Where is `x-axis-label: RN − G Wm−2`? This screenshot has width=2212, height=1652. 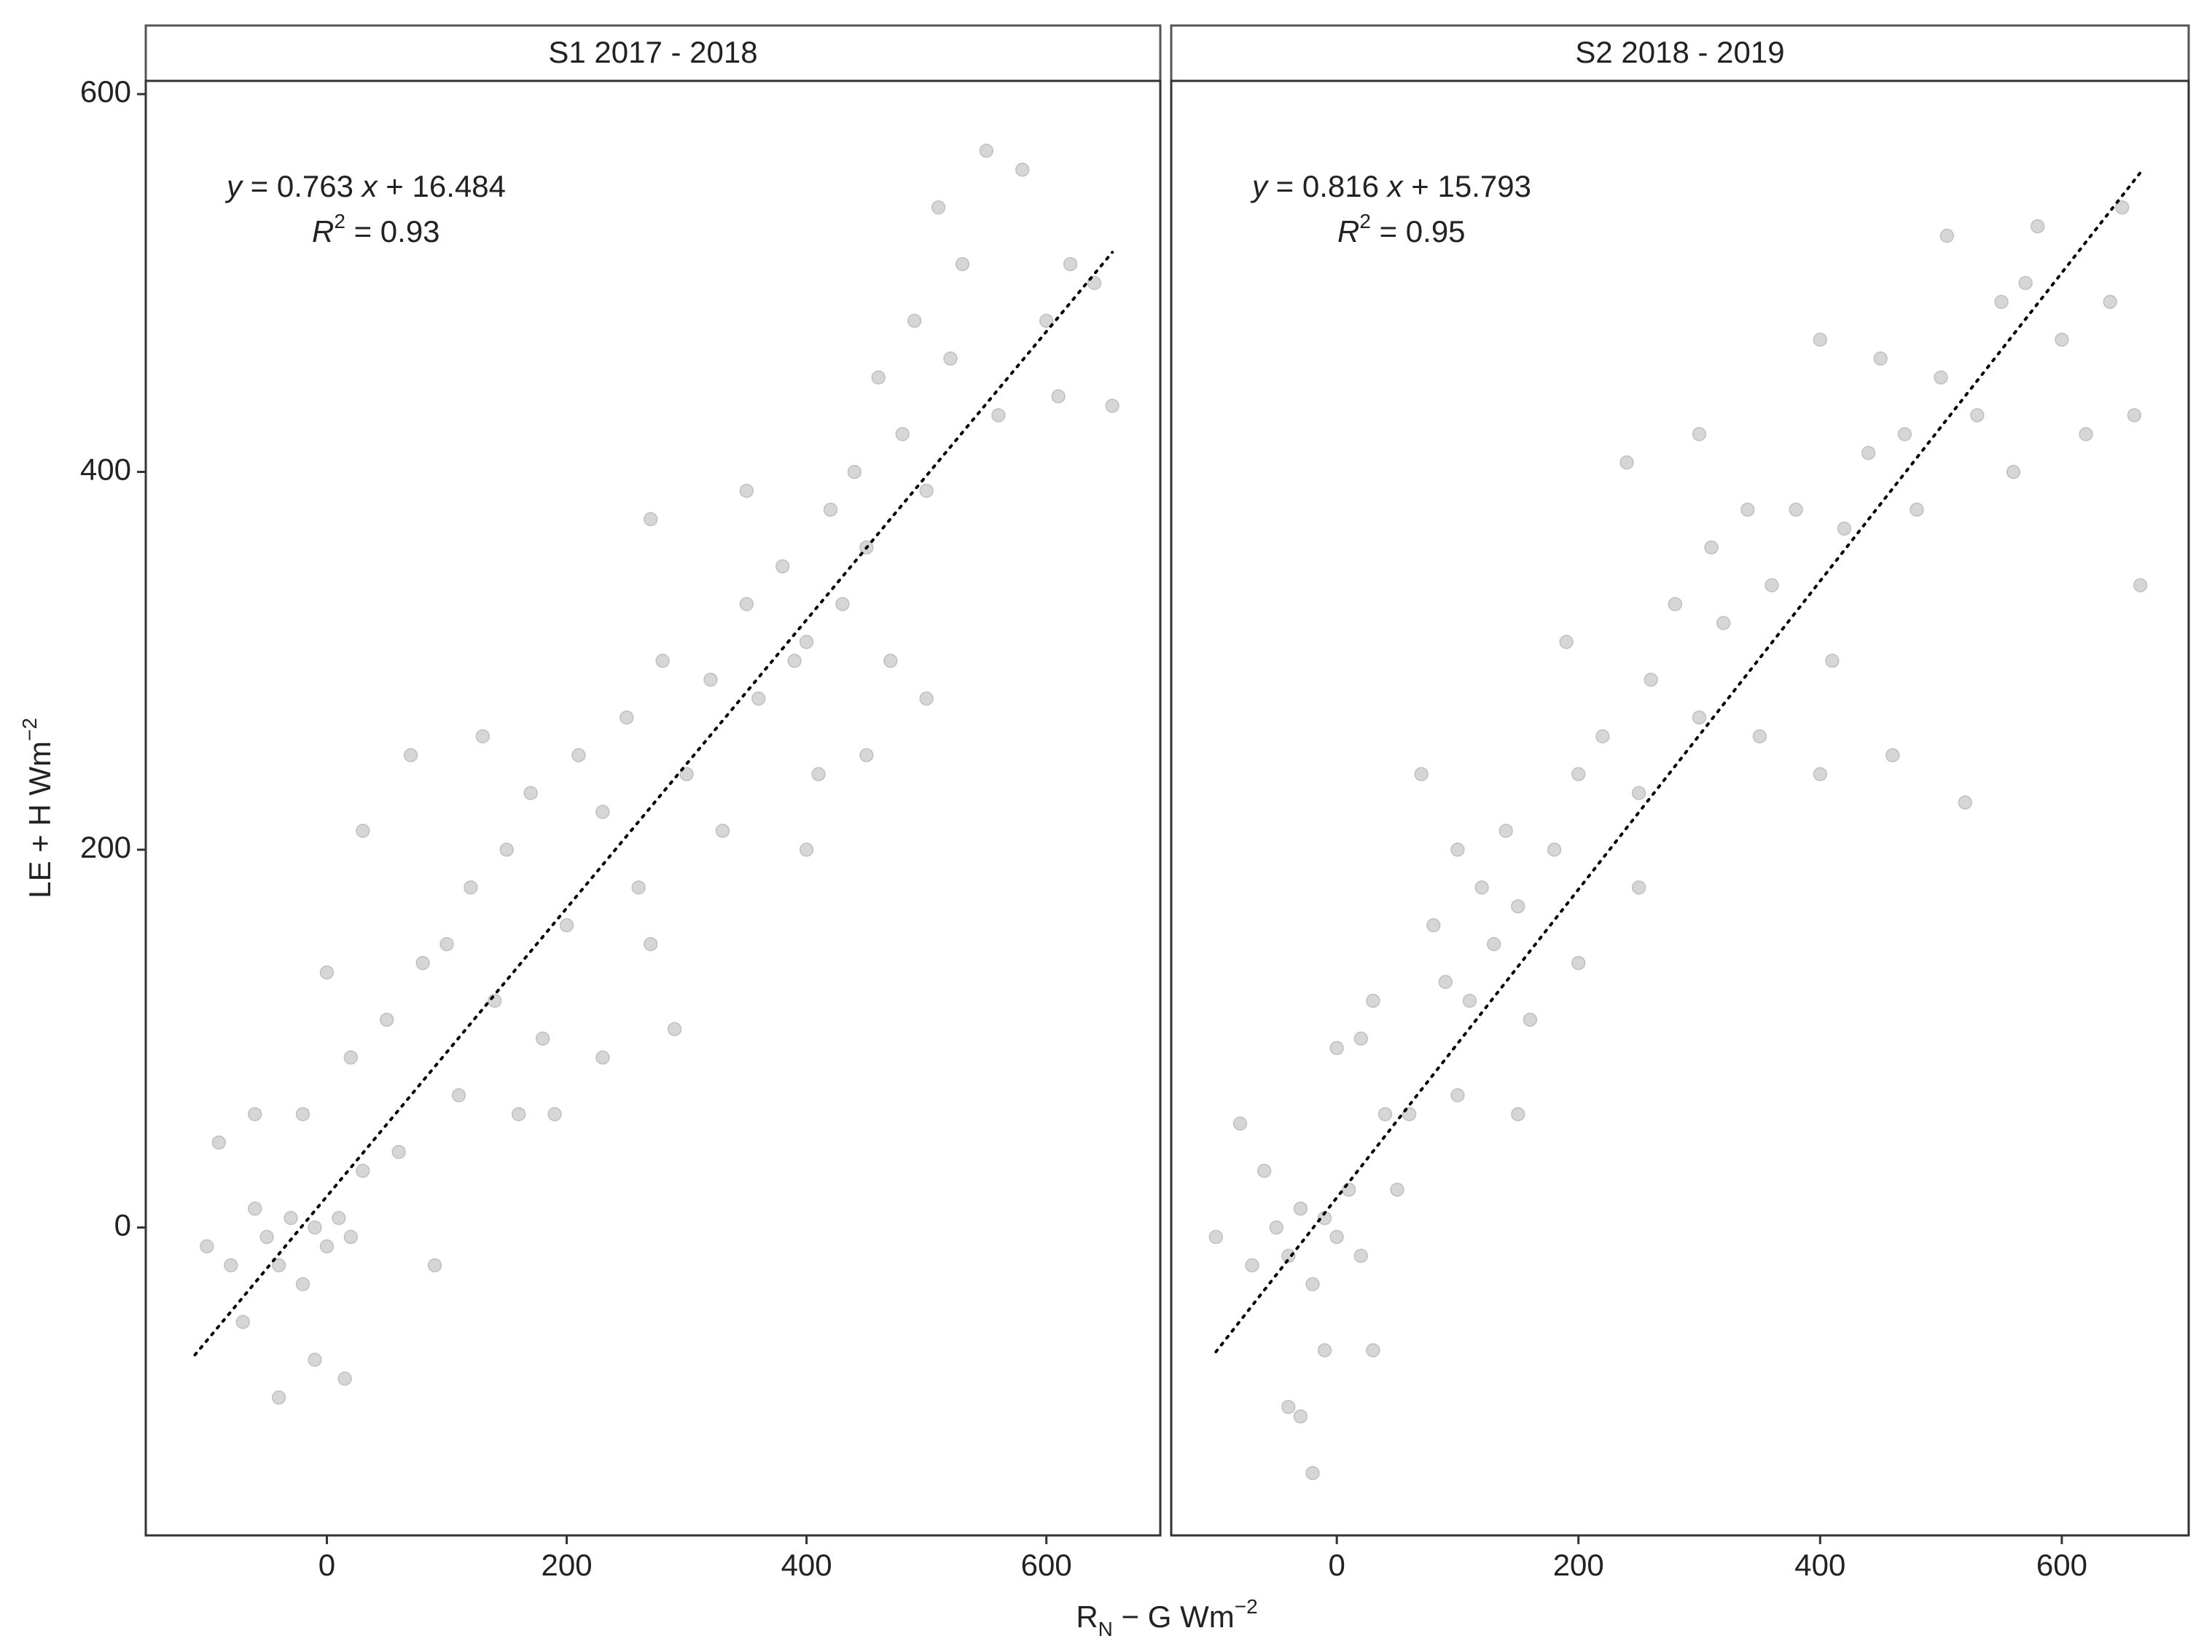 x-axis-label: RN − G Wm−2 is located at coordinates (1166, 1618).